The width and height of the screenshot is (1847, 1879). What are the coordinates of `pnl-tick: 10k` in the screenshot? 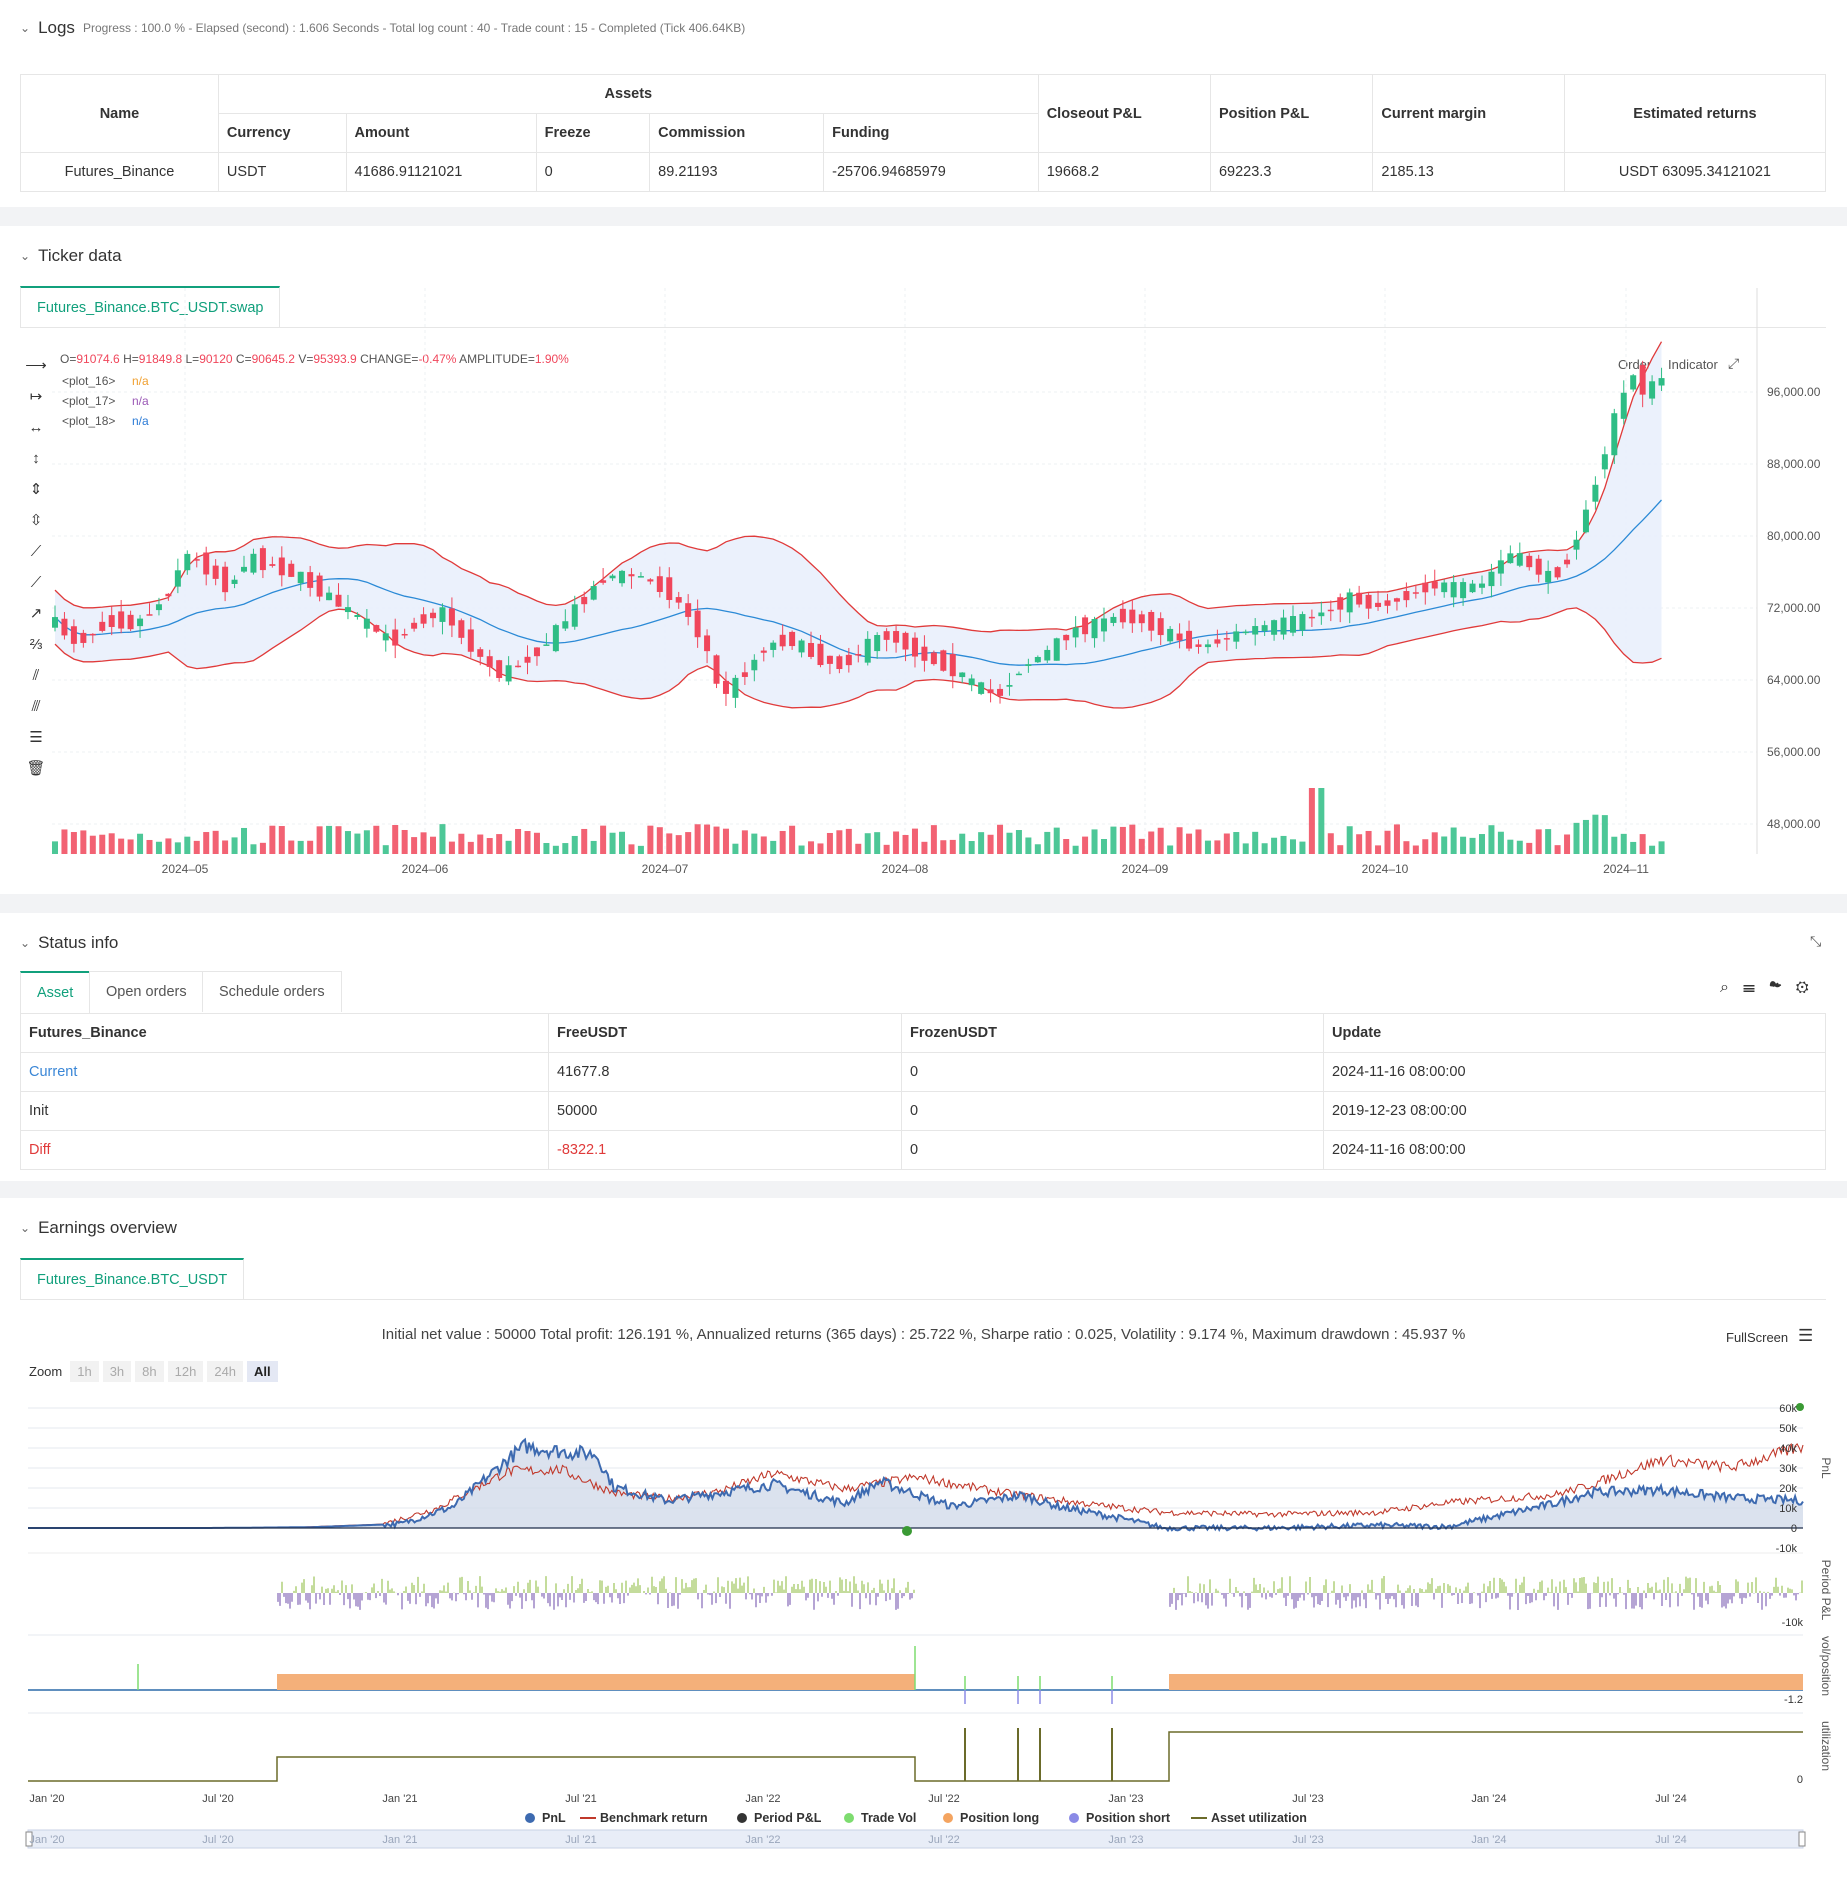 It's located at (1788, 1509).